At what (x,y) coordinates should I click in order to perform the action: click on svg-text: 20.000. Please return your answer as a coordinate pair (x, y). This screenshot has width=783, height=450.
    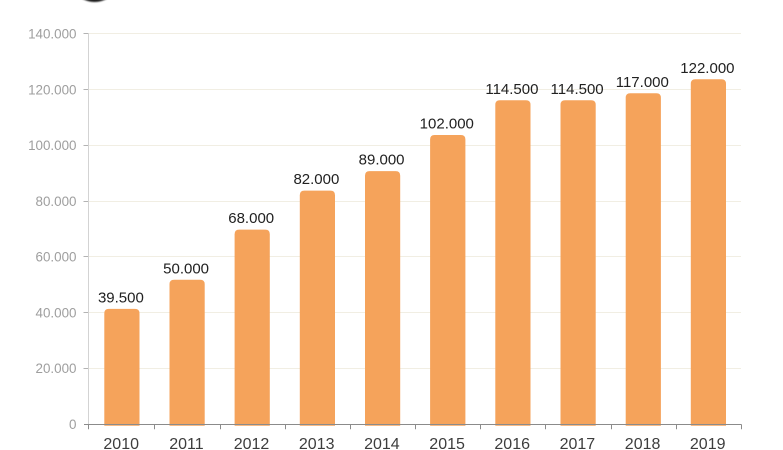
    Looking at the image, I should click on (56, 368).